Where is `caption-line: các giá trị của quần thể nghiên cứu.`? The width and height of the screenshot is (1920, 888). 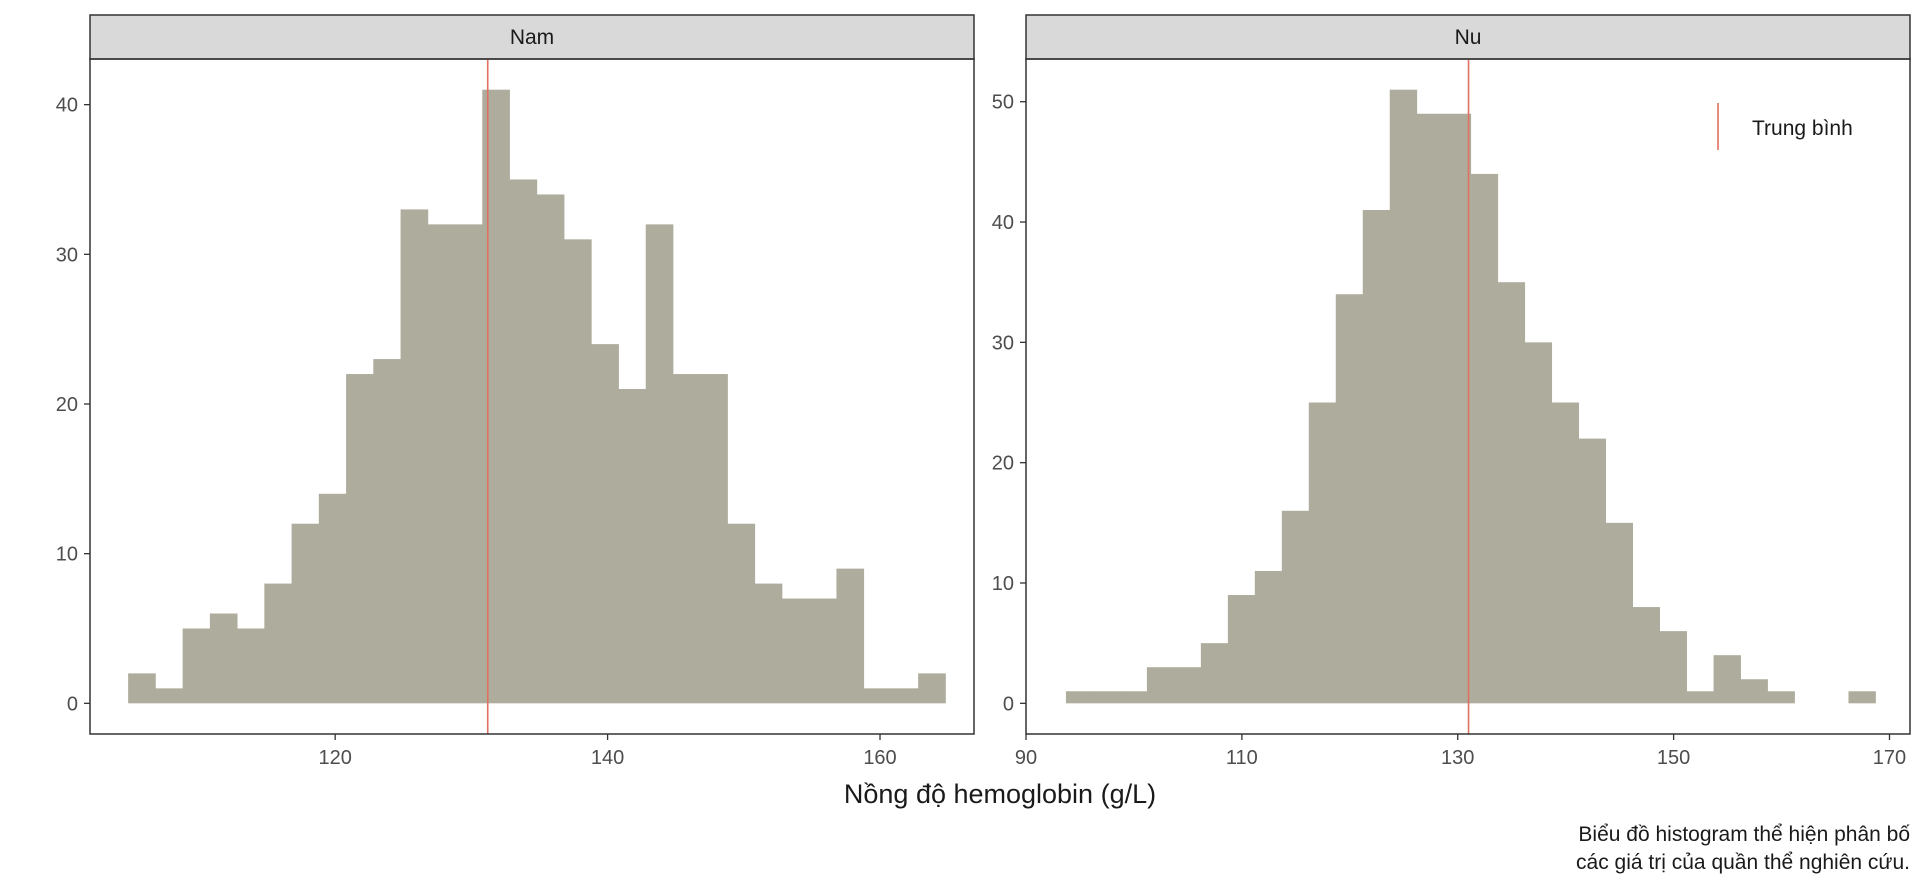 caption-line: các giá trị của quần thể nghiên cứu. is located at coordinates (1743, 862).